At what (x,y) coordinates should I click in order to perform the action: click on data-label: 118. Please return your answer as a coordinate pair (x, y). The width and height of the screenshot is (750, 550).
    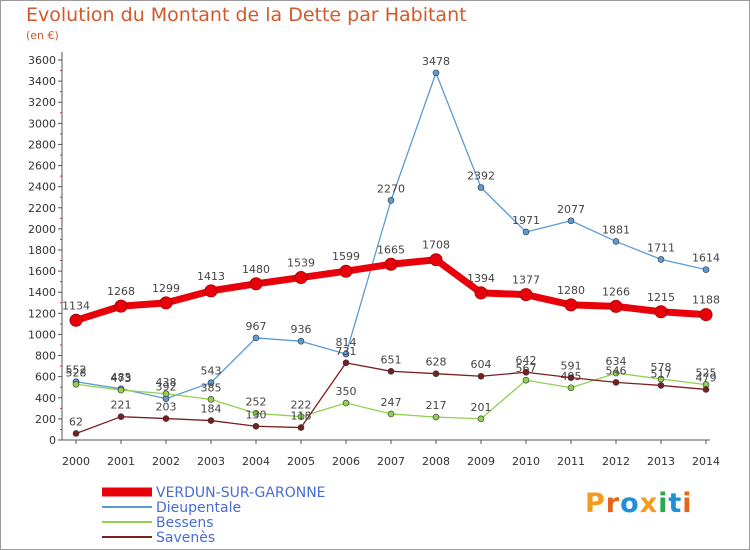
    Looking at the image, I should click on (301, 416).